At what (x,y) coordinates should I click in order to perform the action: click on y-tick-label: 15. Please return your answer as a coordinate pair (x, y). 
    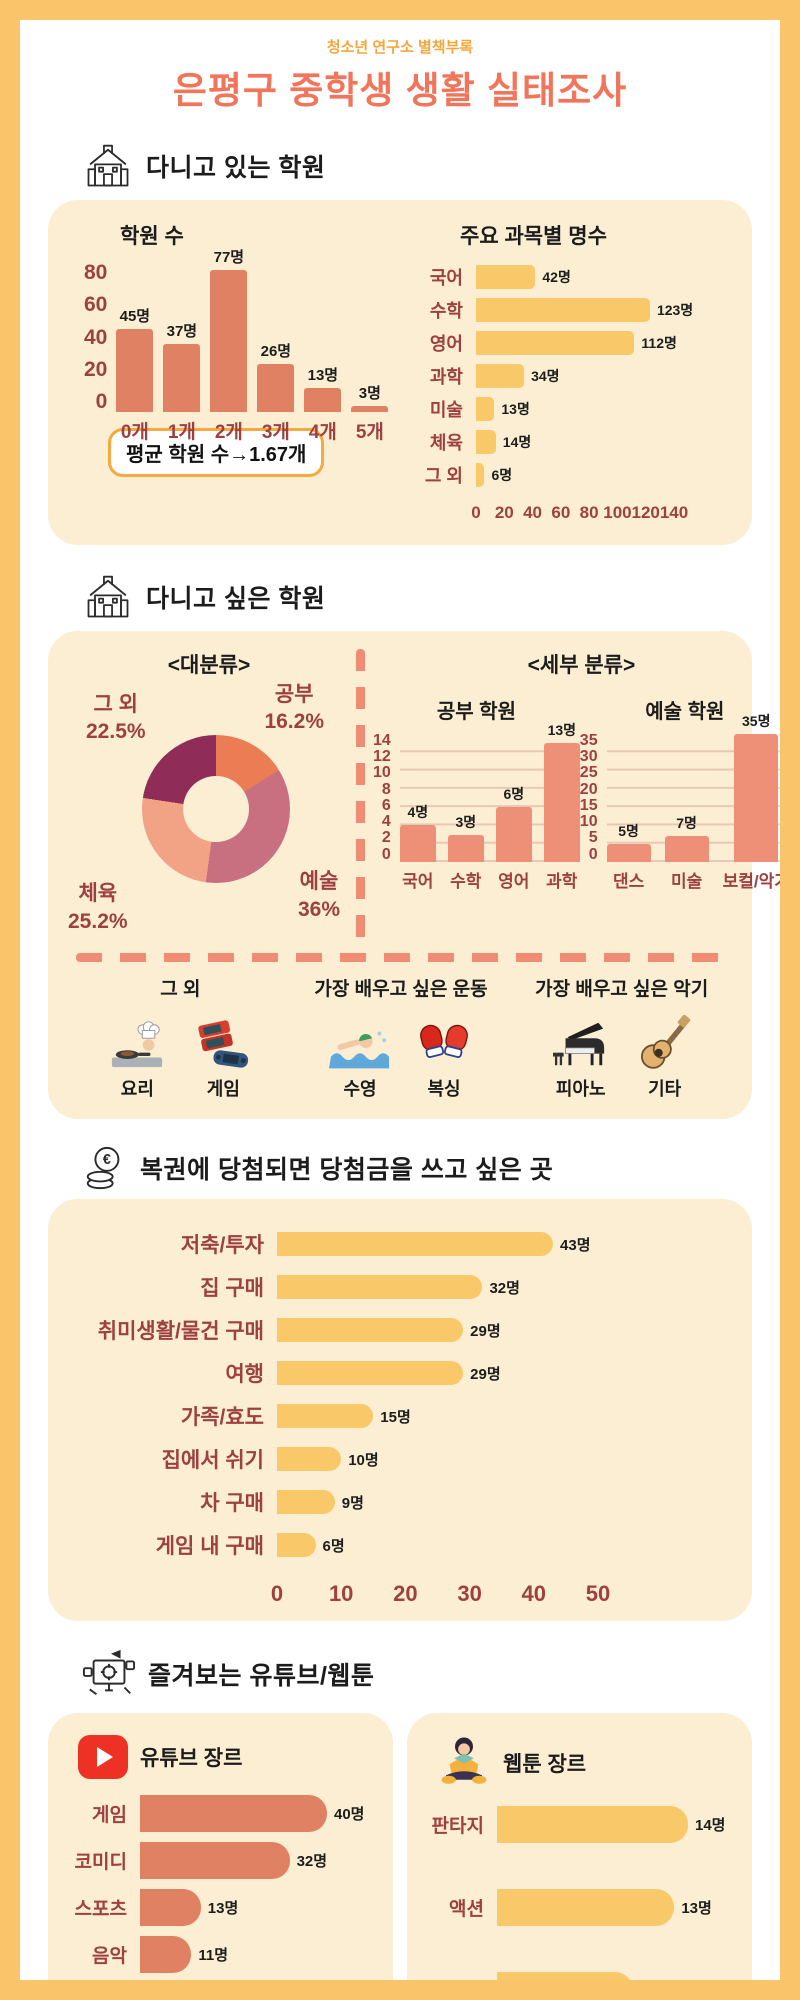
    Looking at the image, I should click on (588, 805).